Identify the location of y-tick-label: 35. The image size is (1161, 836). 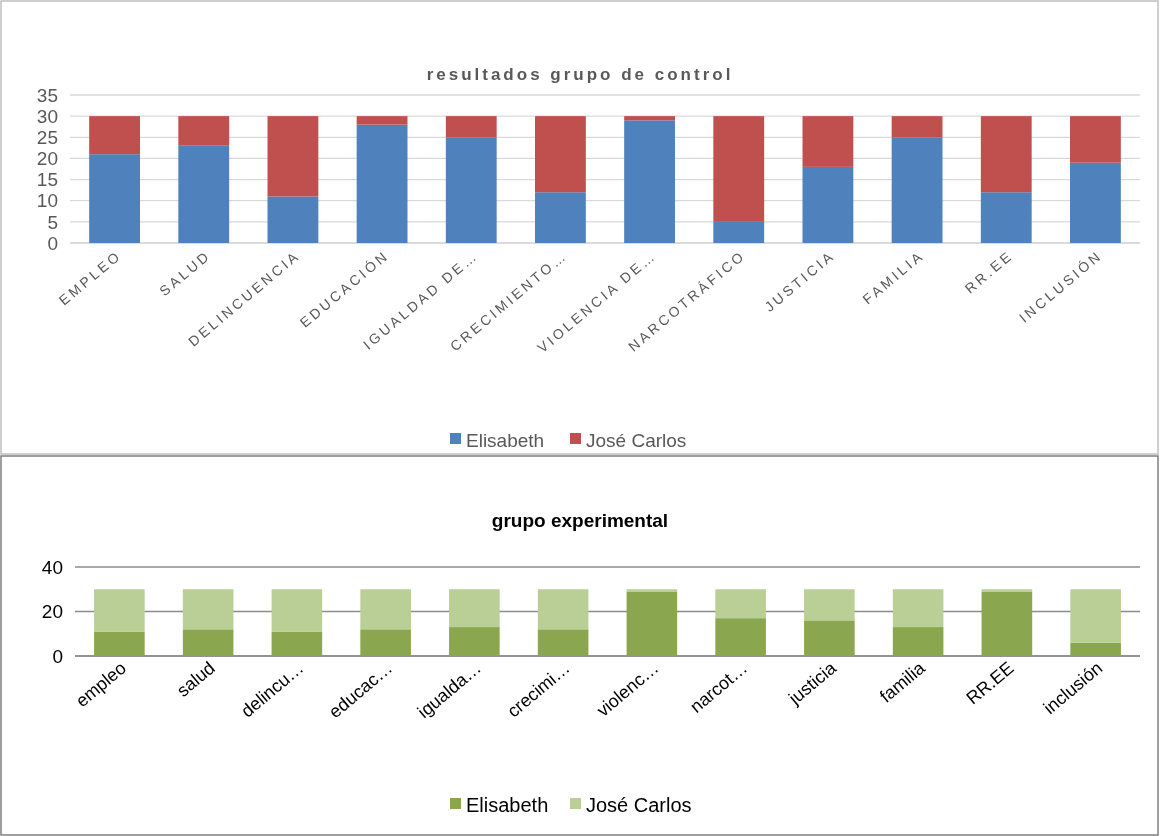
(47, 95).